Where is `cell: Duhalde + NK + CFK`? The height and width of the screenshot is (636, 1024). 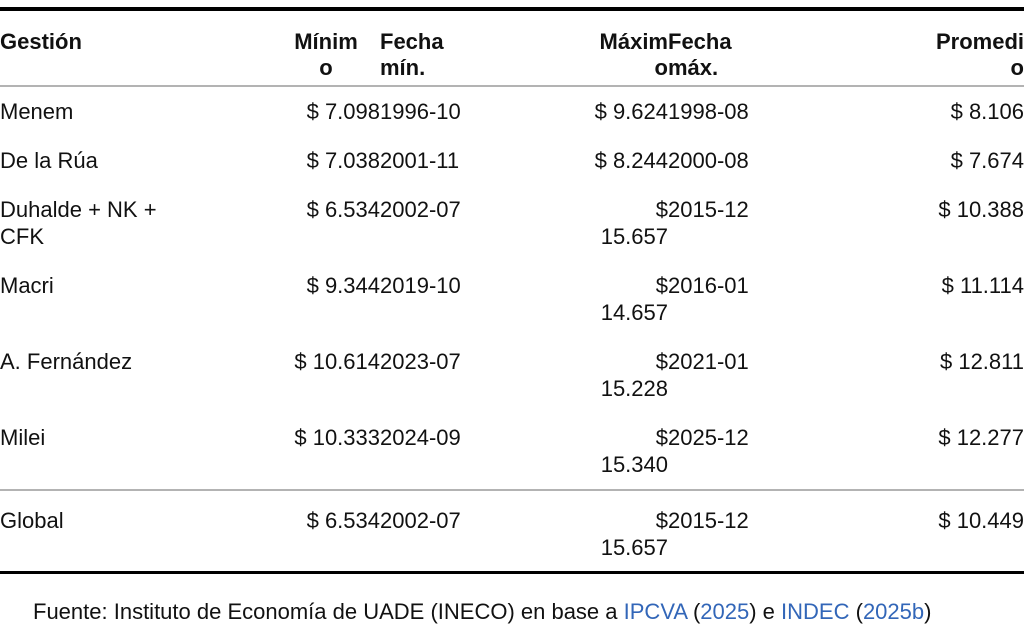
cell: Duhalde + NK + CFK is located at coordinates (78, 223).